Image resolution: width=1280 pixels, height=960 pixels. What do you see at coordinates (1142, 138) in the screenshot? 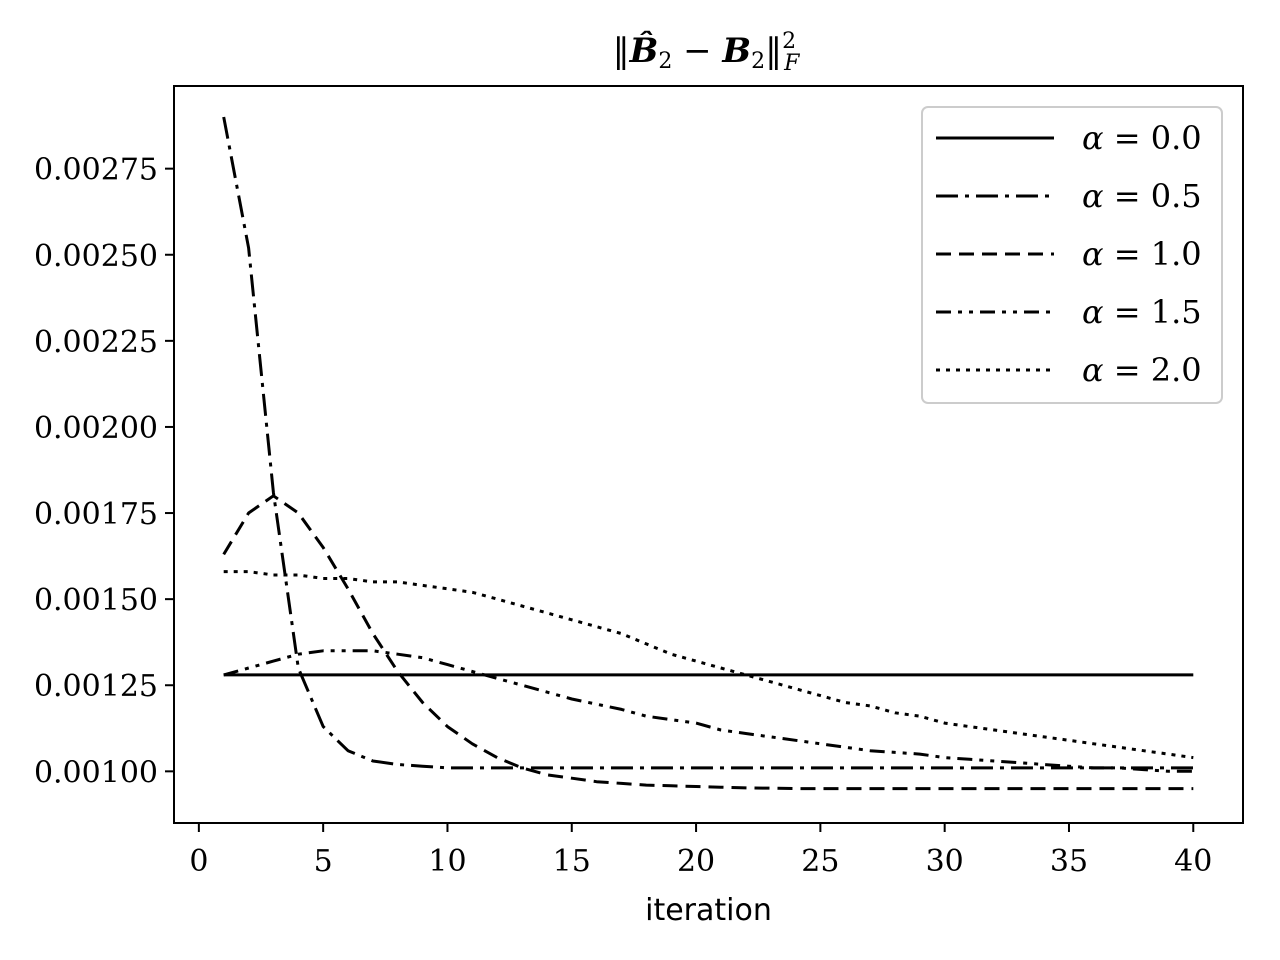
I see `legend-label-0: α = 0.0` at bounding box center [1142, 138].